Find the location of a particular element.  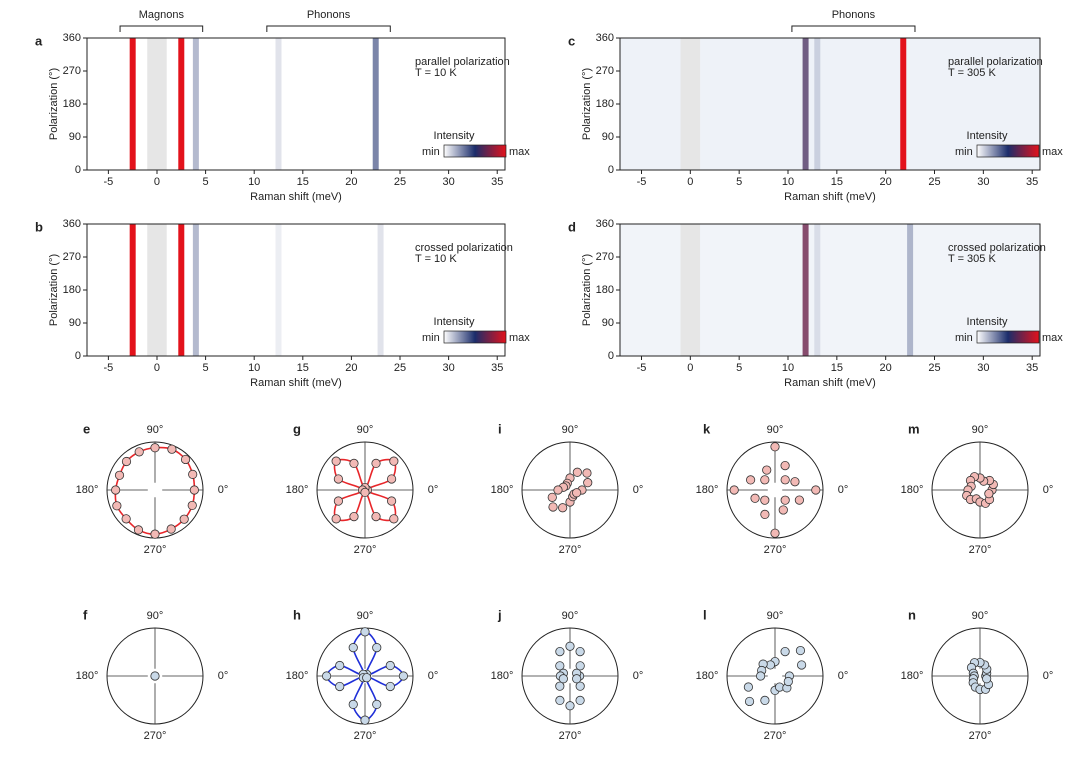

panel-label: n is located at coordinates (912, 614).